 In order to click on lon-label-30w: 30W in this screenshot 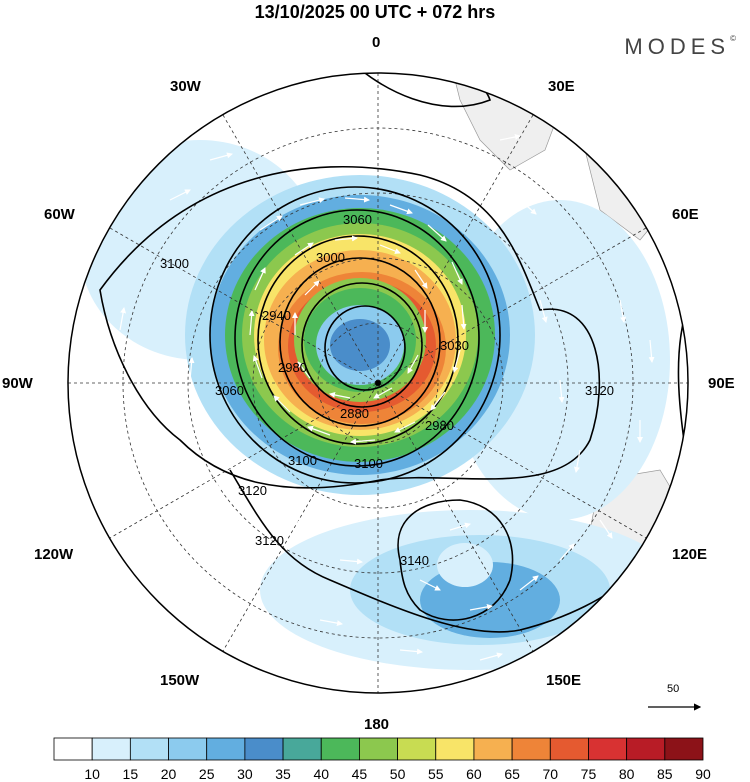, I will do `click(185, 86)`.